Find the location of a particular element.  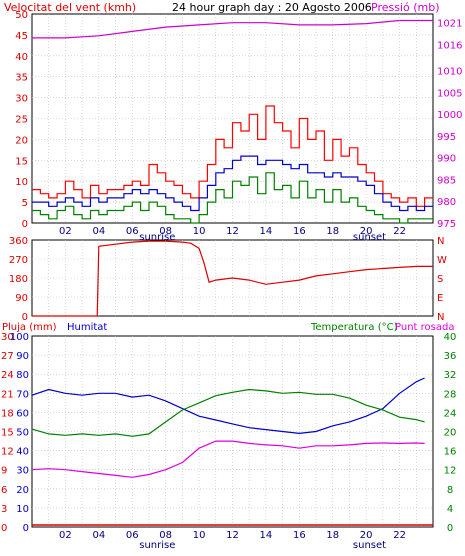

wind-speed-tick-label: 25 is located at coordinates (21, 120).